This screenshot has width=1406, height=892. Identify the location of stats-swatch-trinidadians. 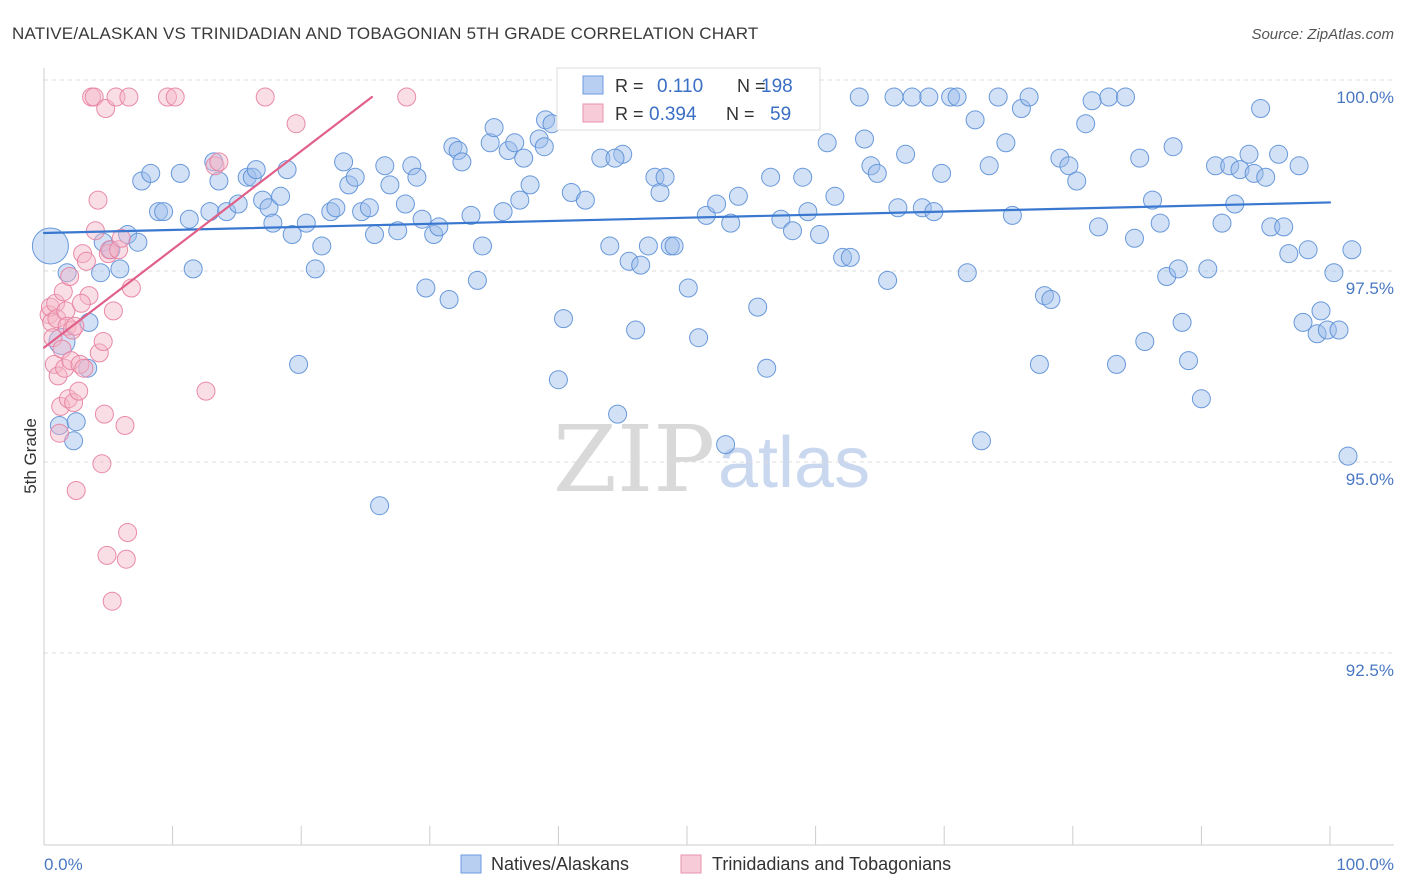
(593, 113).